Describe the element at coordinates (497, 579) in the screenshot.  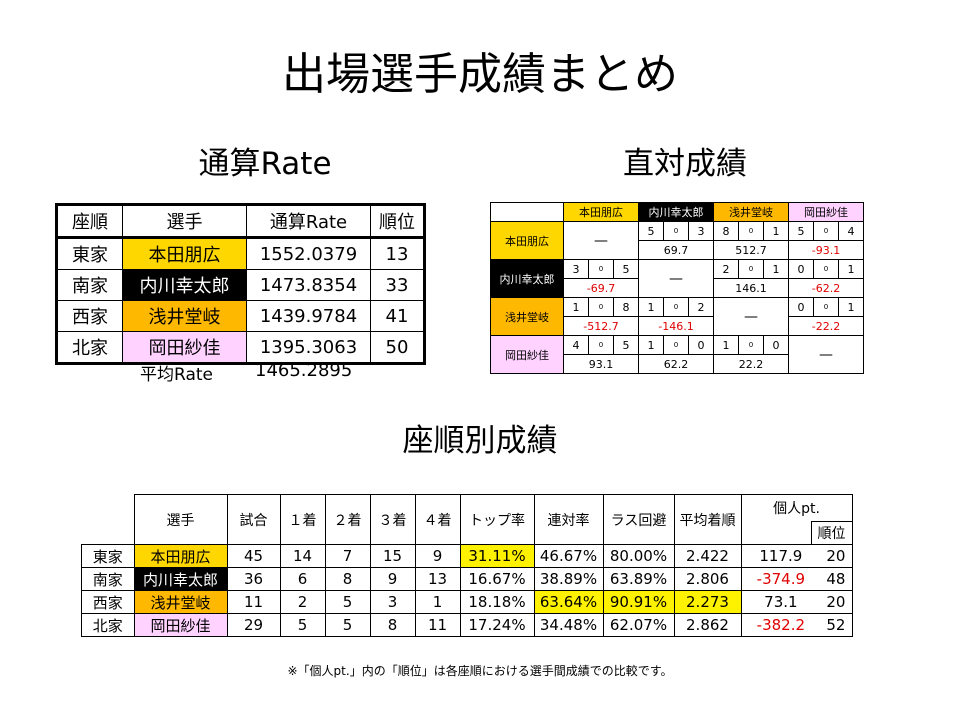
I see `seat-cell-top: 16.67%` at that location.